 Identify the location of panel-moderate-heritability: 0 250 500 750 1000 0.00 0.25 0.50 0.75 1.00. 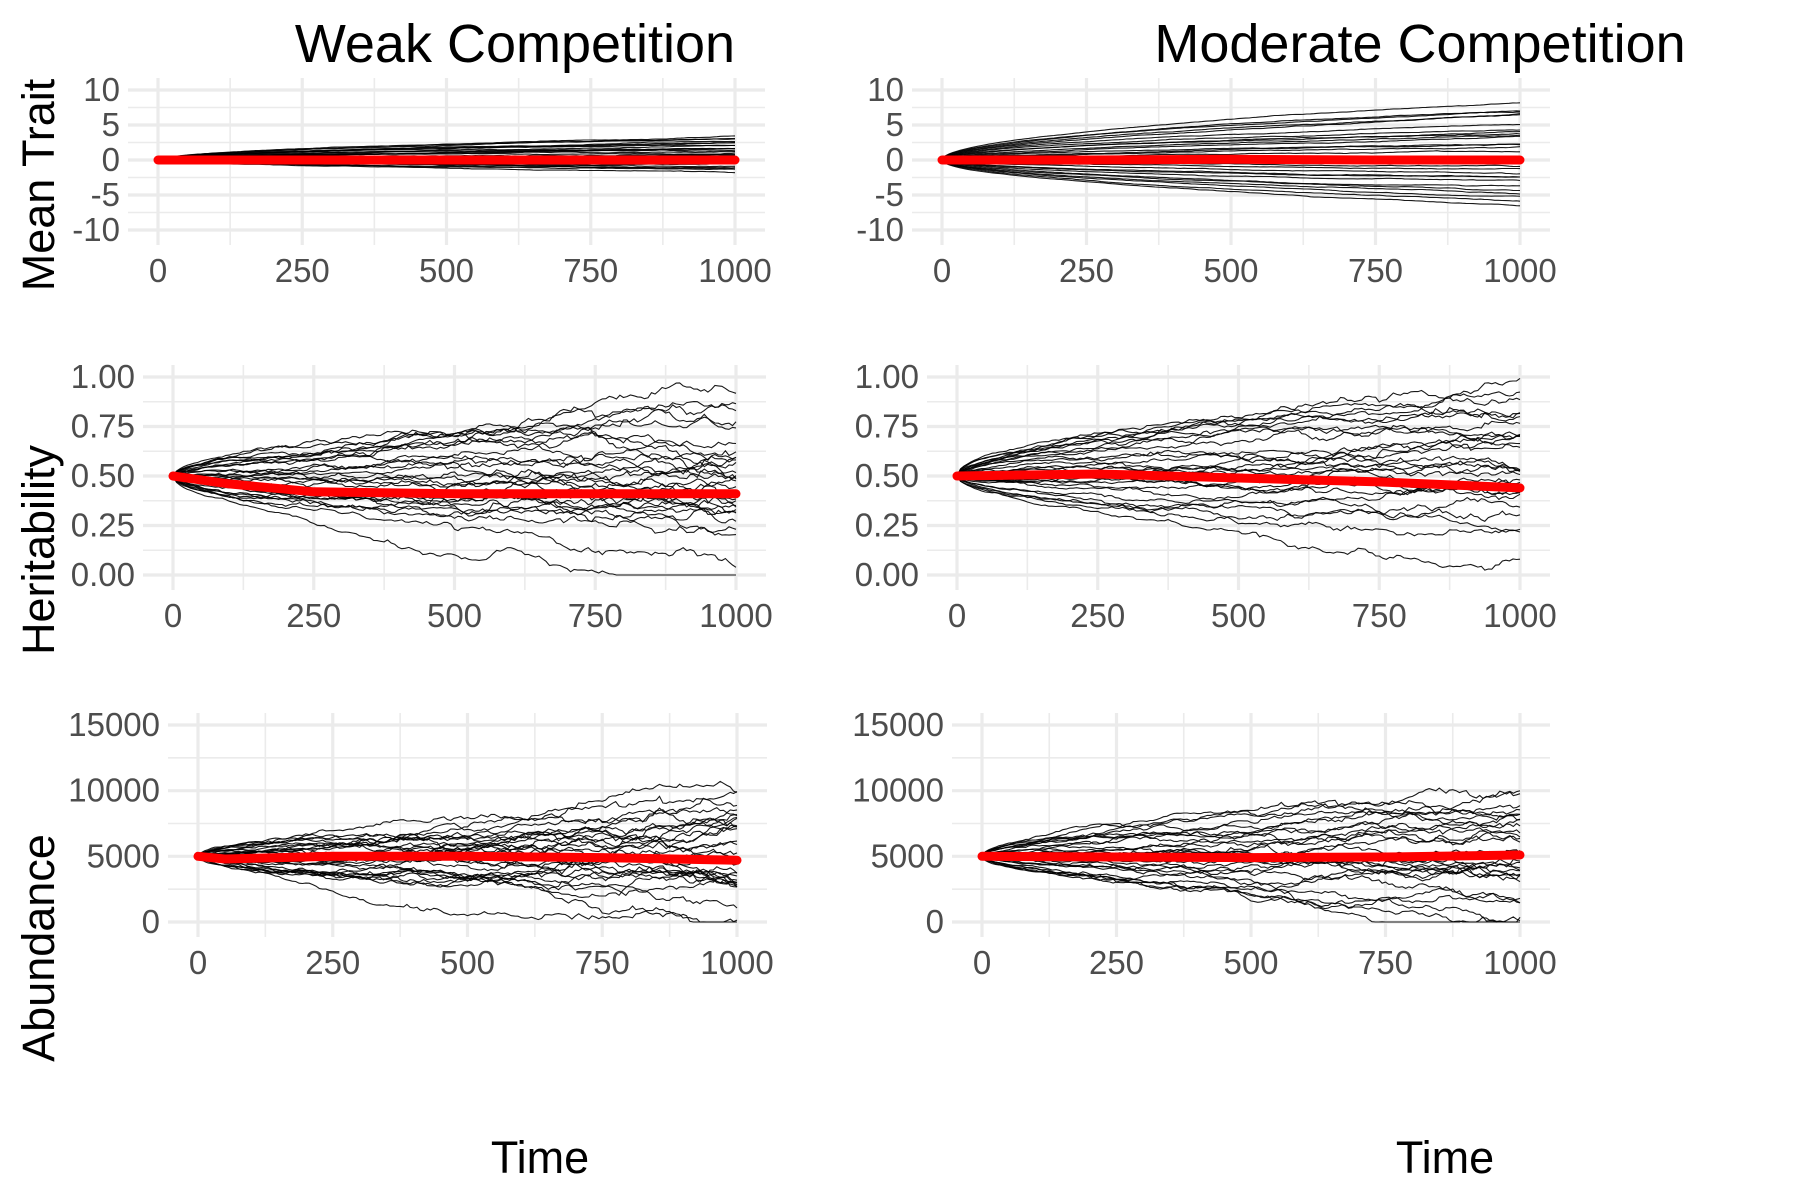
(1206, 496).